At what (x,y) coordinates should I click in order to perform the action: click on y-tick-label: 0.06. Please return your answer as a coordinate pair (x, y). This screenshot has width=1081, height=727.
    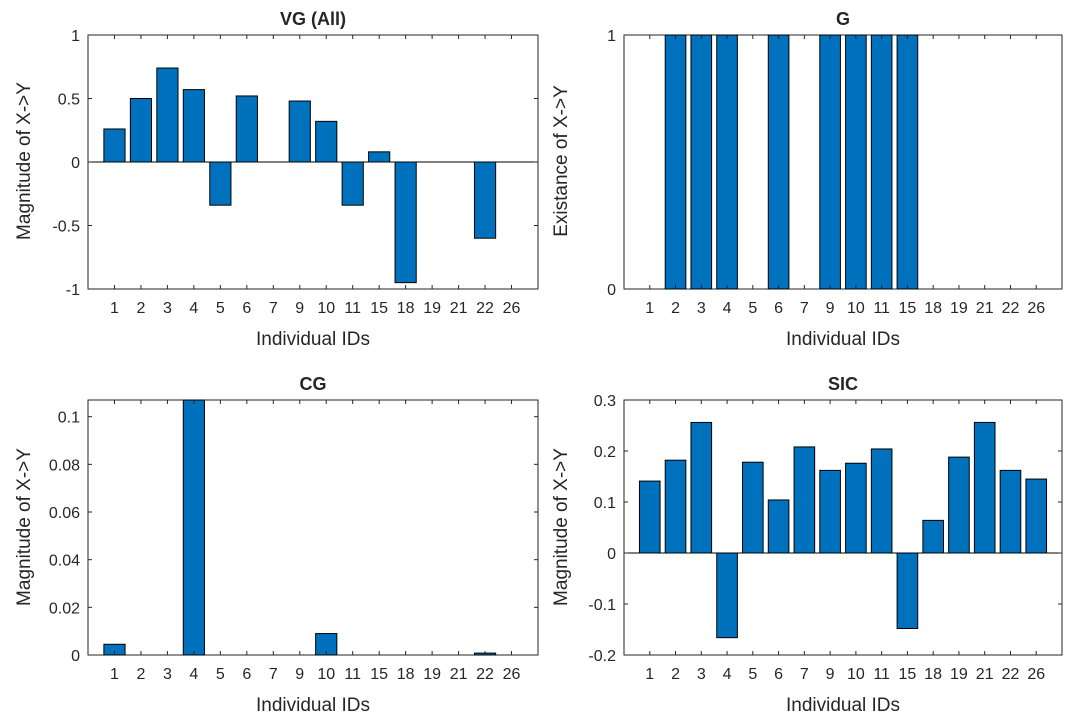
    Looking at the image, I should click on (64, 513).